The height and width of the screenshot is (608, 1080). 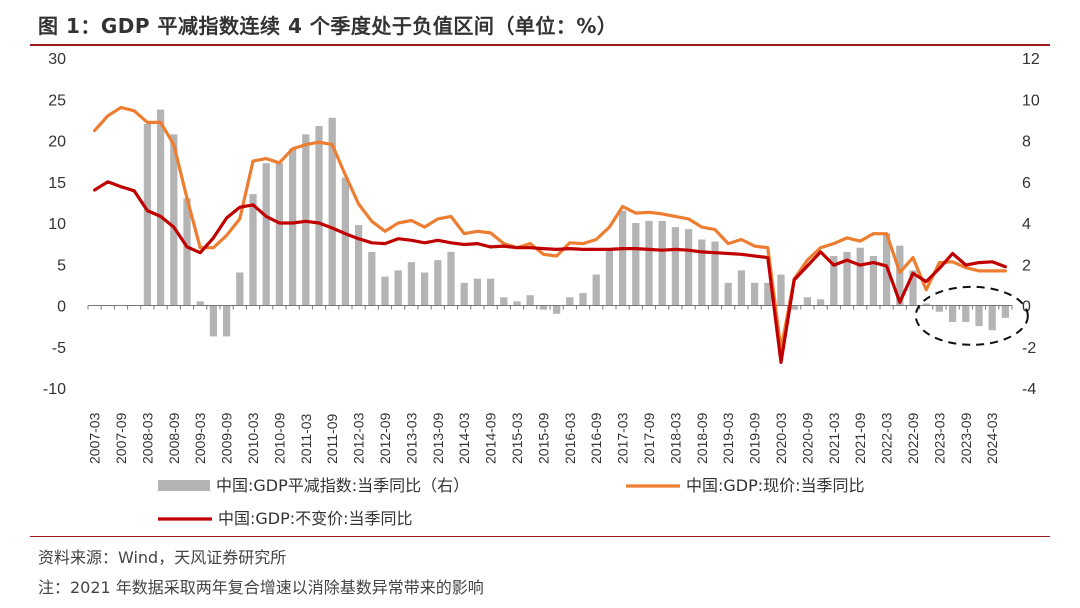 I want to click on x-tick-label: 2013-09, so click(x=438, y=438).